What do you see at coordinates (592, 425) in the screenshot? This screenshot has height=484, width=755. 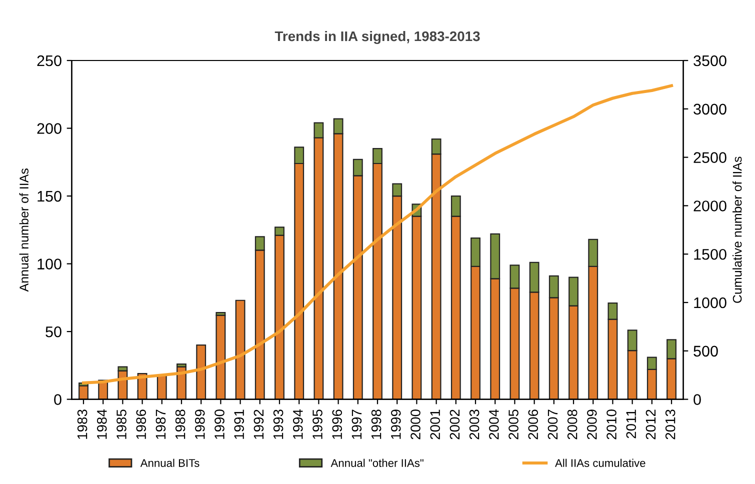 I see `x-tick-label: 2009` at bounding box center [592, 425].